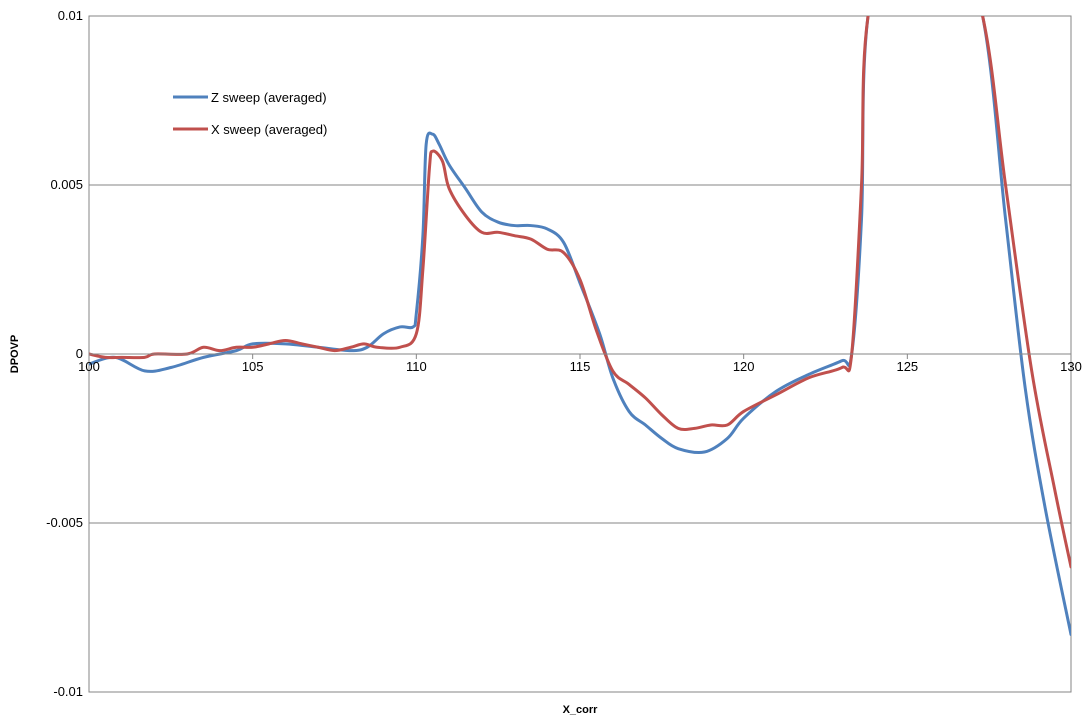  Describe the element at coordinates (580, 366) in the screenshot. I see `x-tick-label: 115` at that location.